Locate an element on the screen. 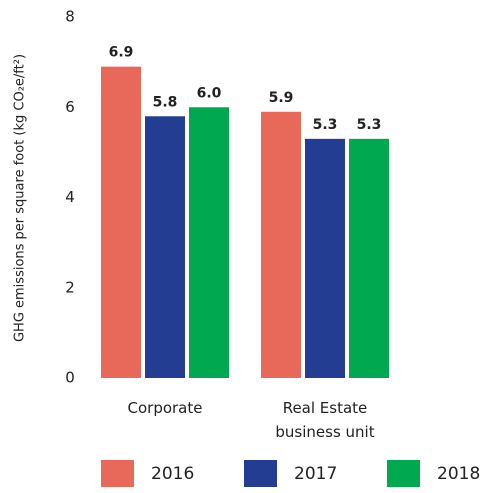 Image resolution: width=485 pixels, height=493 pixels. value-label: 6.9 is located at coordinates (121, 53).